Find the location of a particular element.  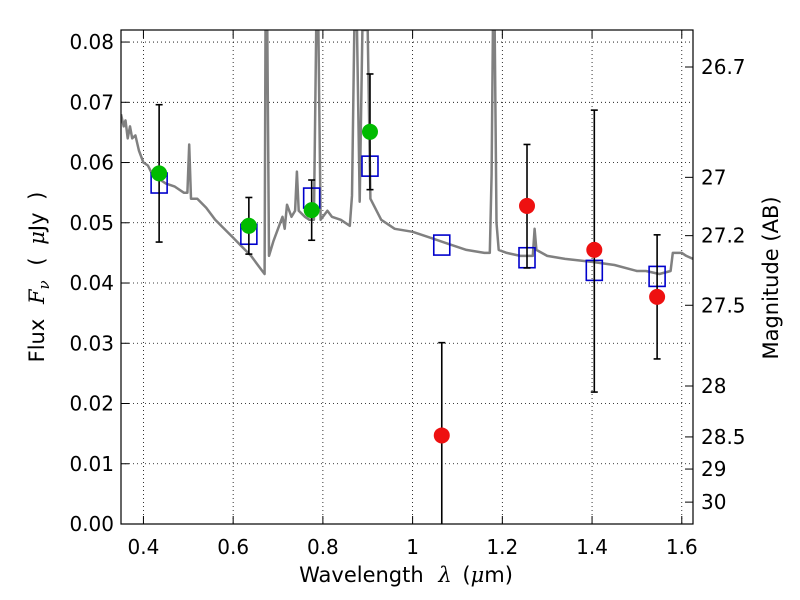

y2-tick-label: 28.5 is located at coordinates (723, 437).